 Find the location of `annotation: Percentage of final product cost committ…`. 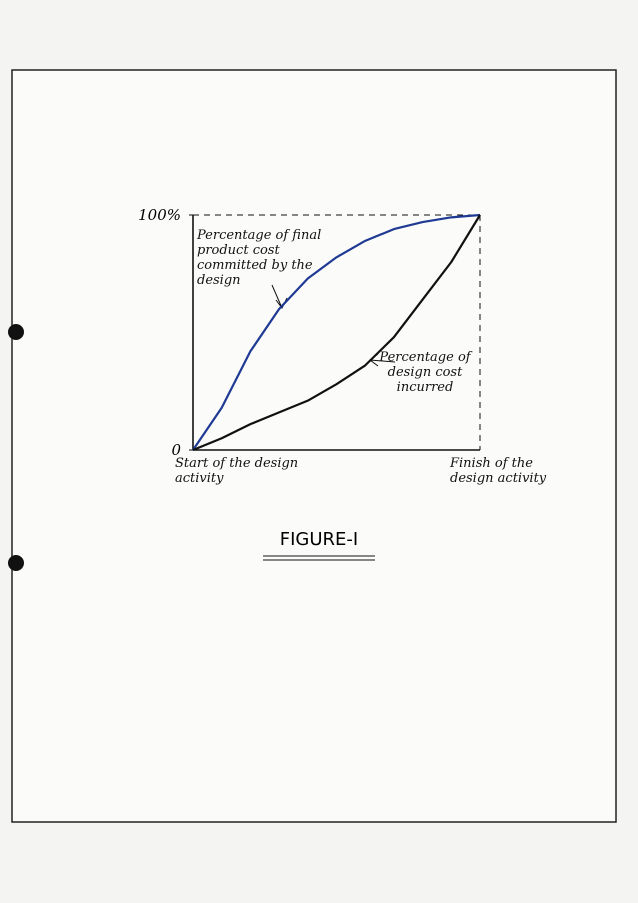

annotation: Percentage of final product cost committ… is located at coordinates (259, 258).